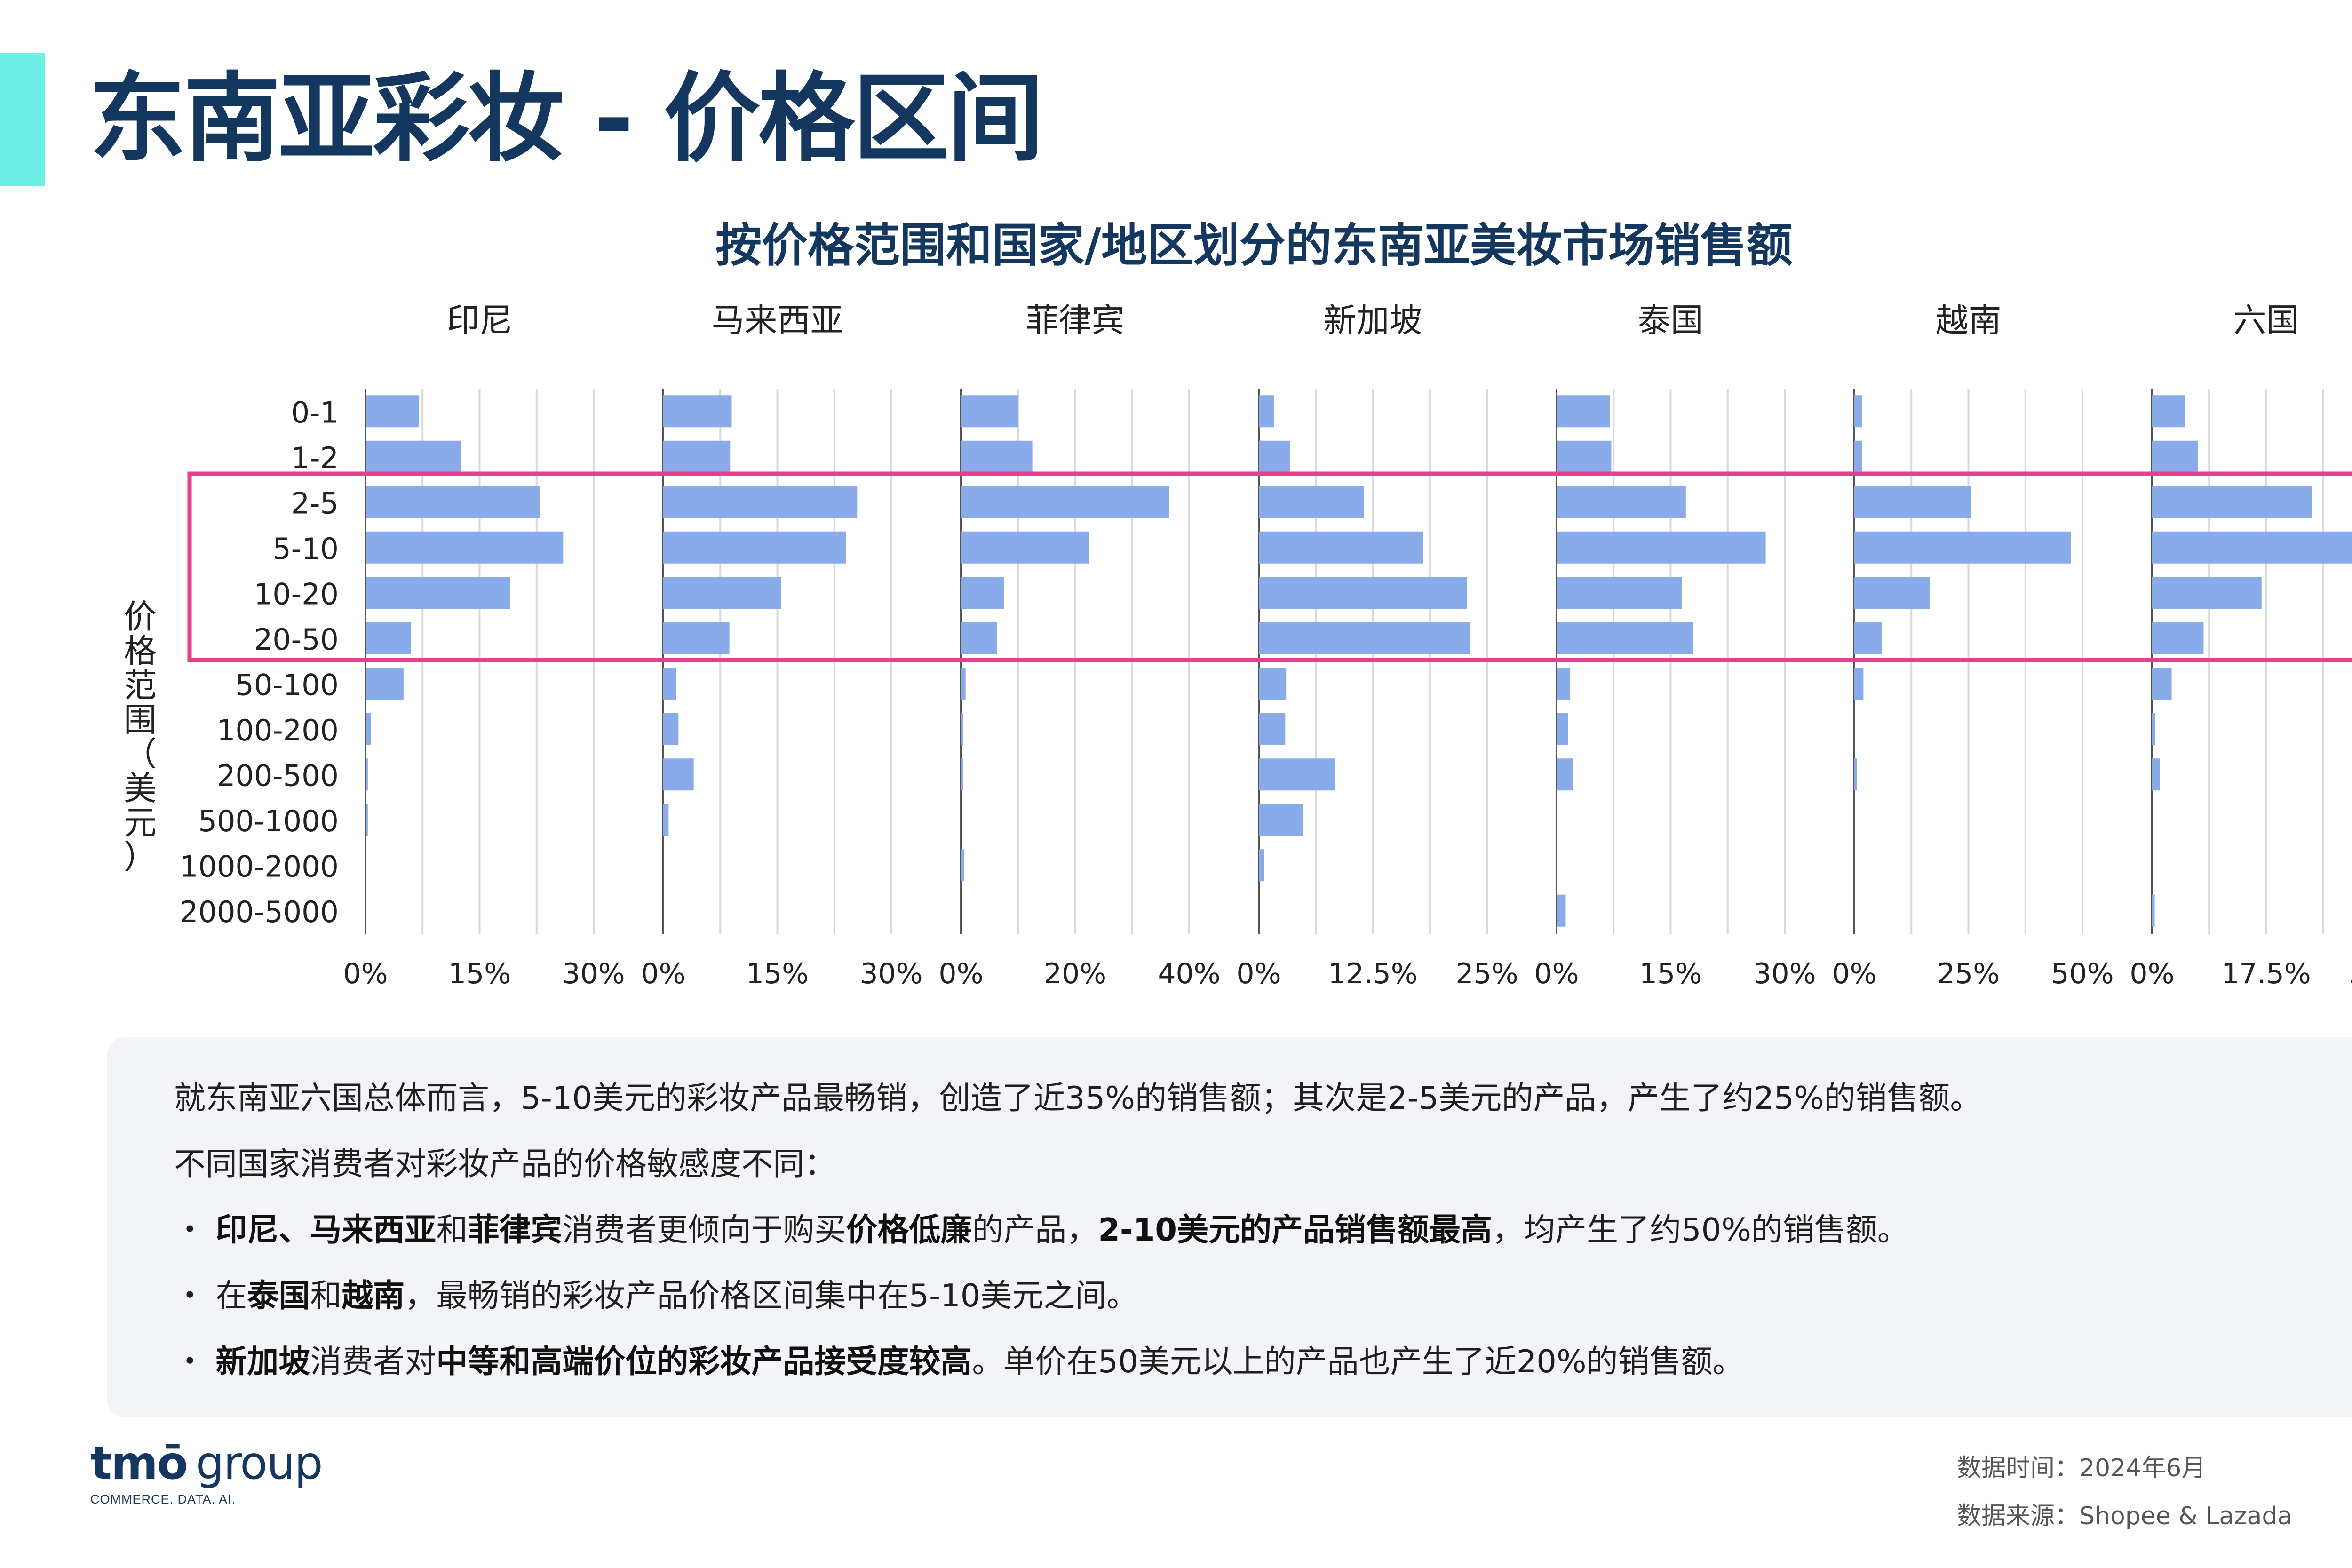 This screenshot has height=1568, width=2352. Describe the element at coordinates (278, 730) in the screenshot. I see `category-label: 100-200` at that location.